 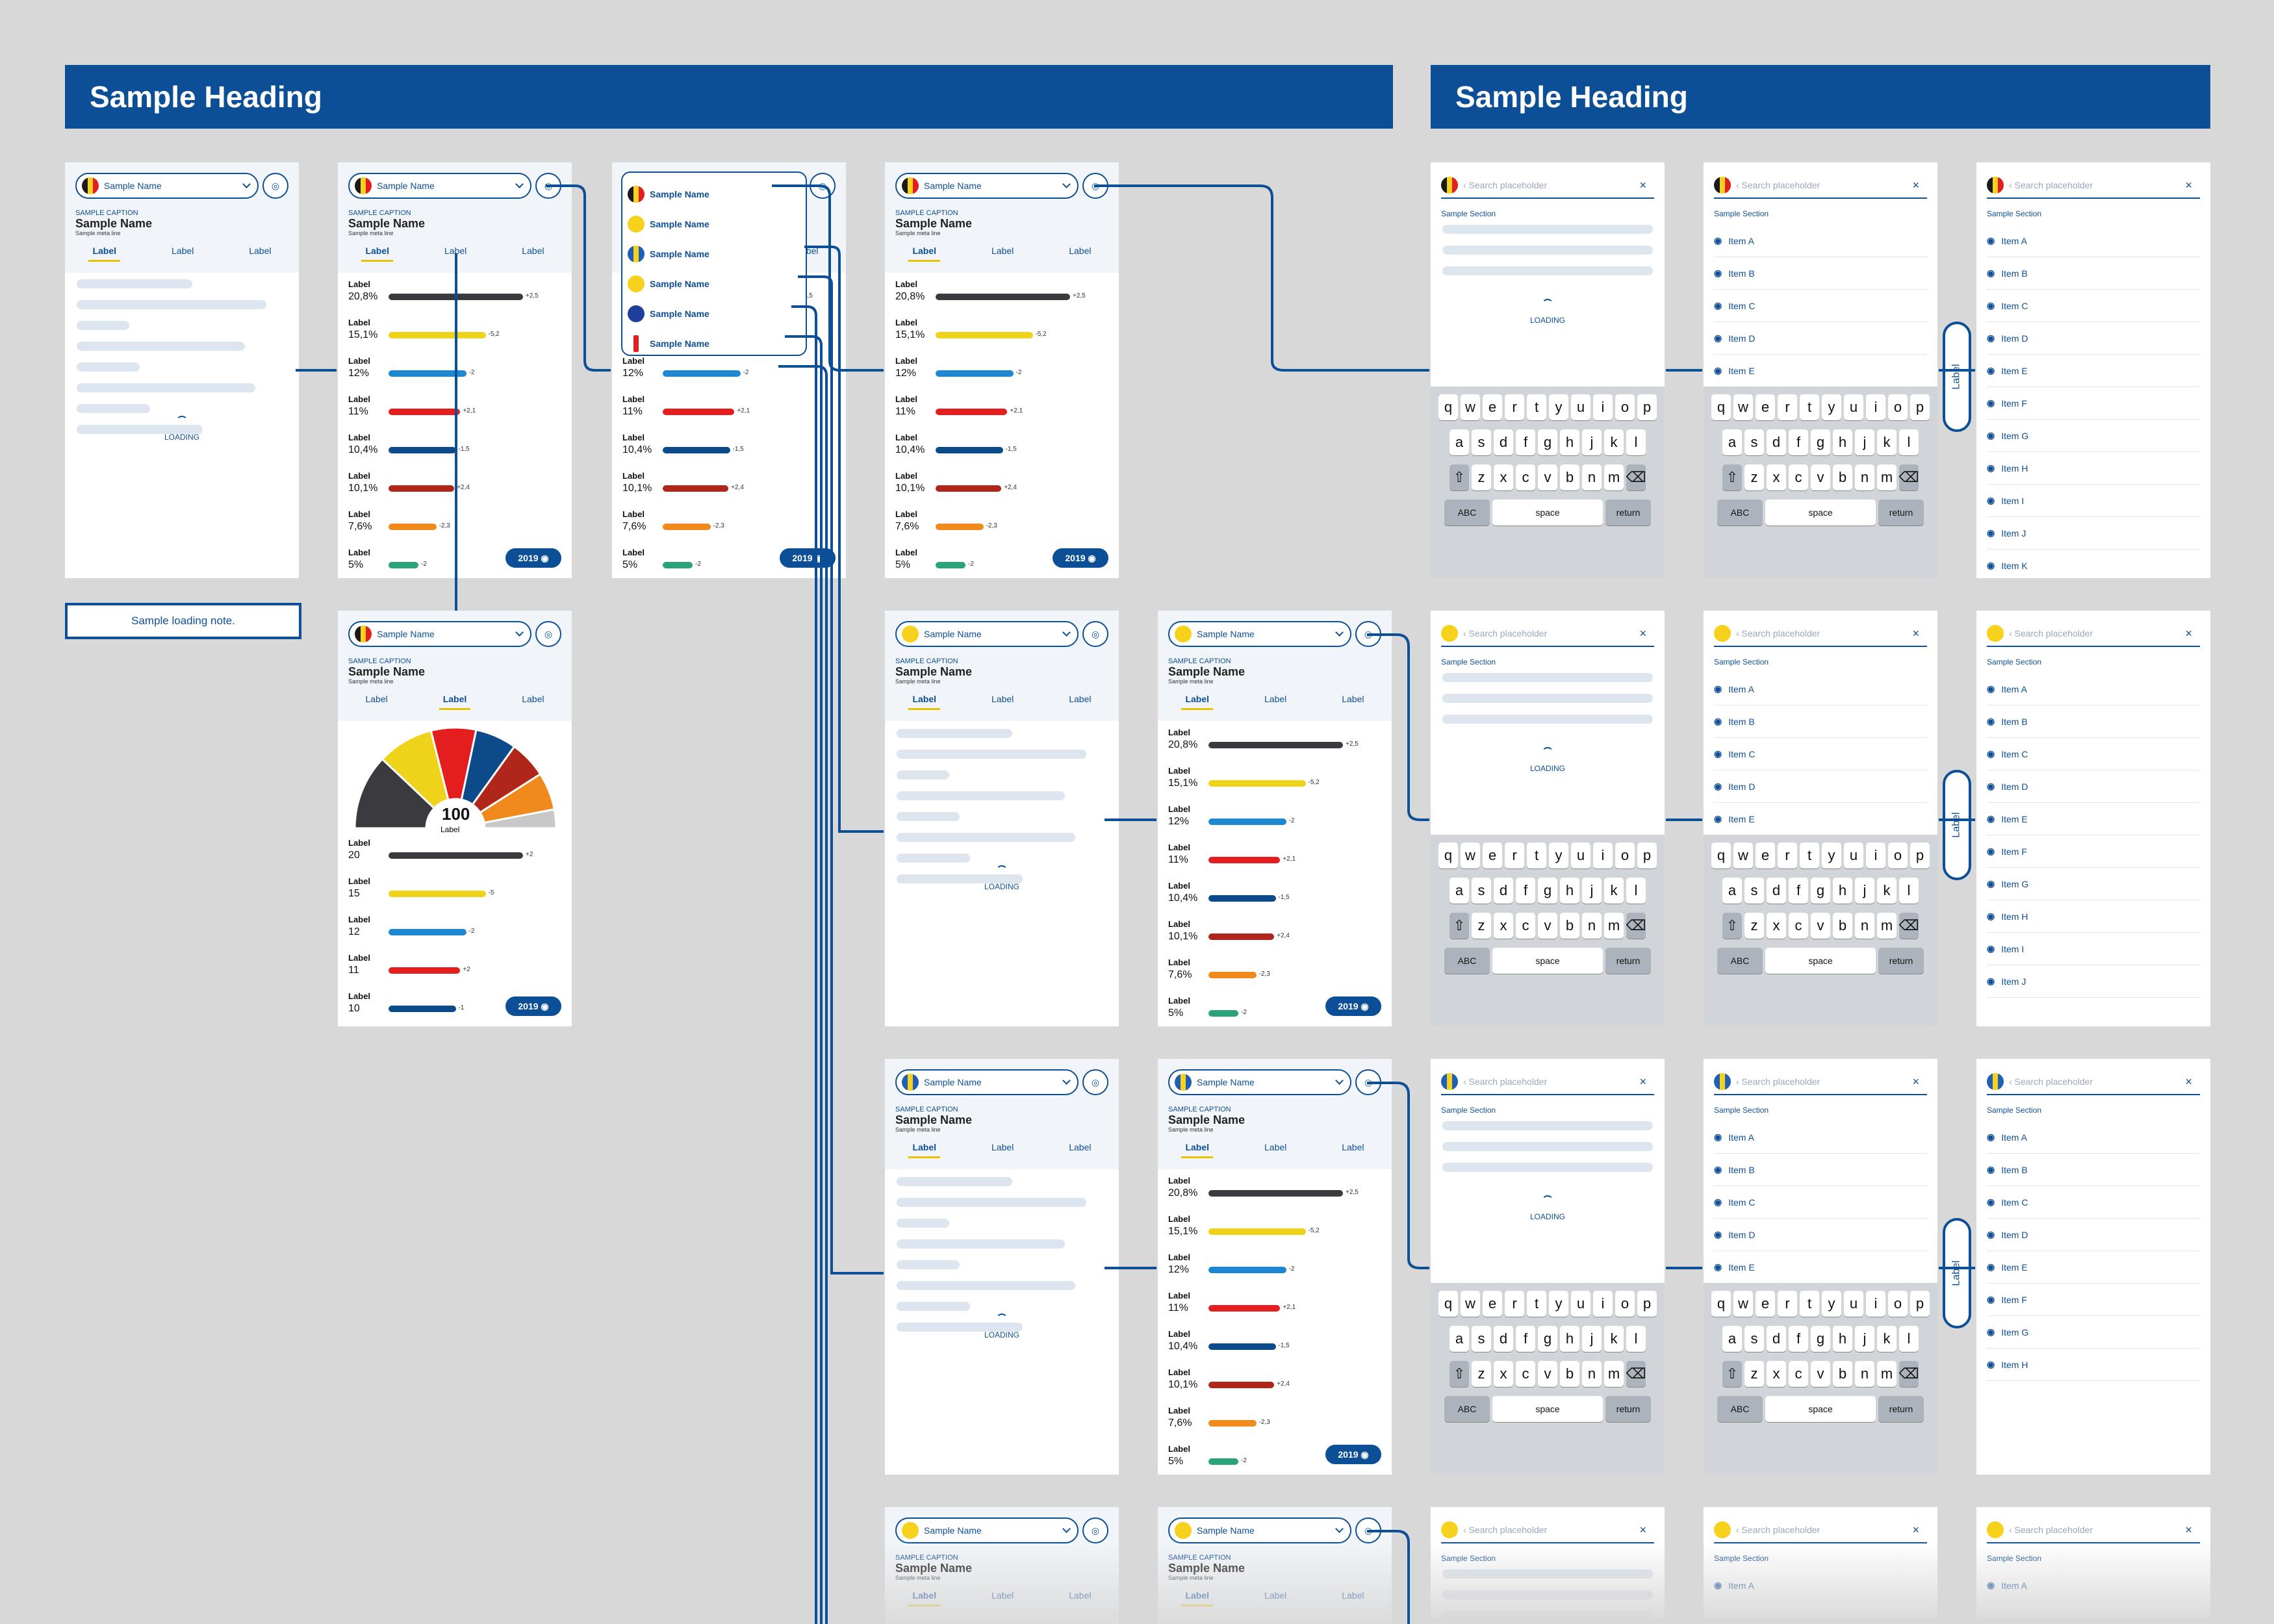 I want to click on key: o, so click(x=1625, y=1304).